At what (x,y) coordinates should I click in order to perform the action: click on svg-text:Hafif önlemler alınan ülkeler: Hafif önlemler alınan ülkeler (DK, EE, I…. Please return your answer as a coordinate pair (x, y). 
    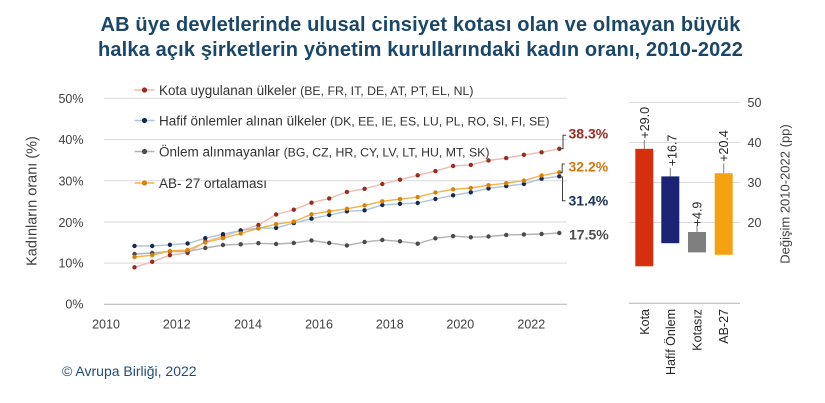
    Looking at the image, I should click on (354, 120).